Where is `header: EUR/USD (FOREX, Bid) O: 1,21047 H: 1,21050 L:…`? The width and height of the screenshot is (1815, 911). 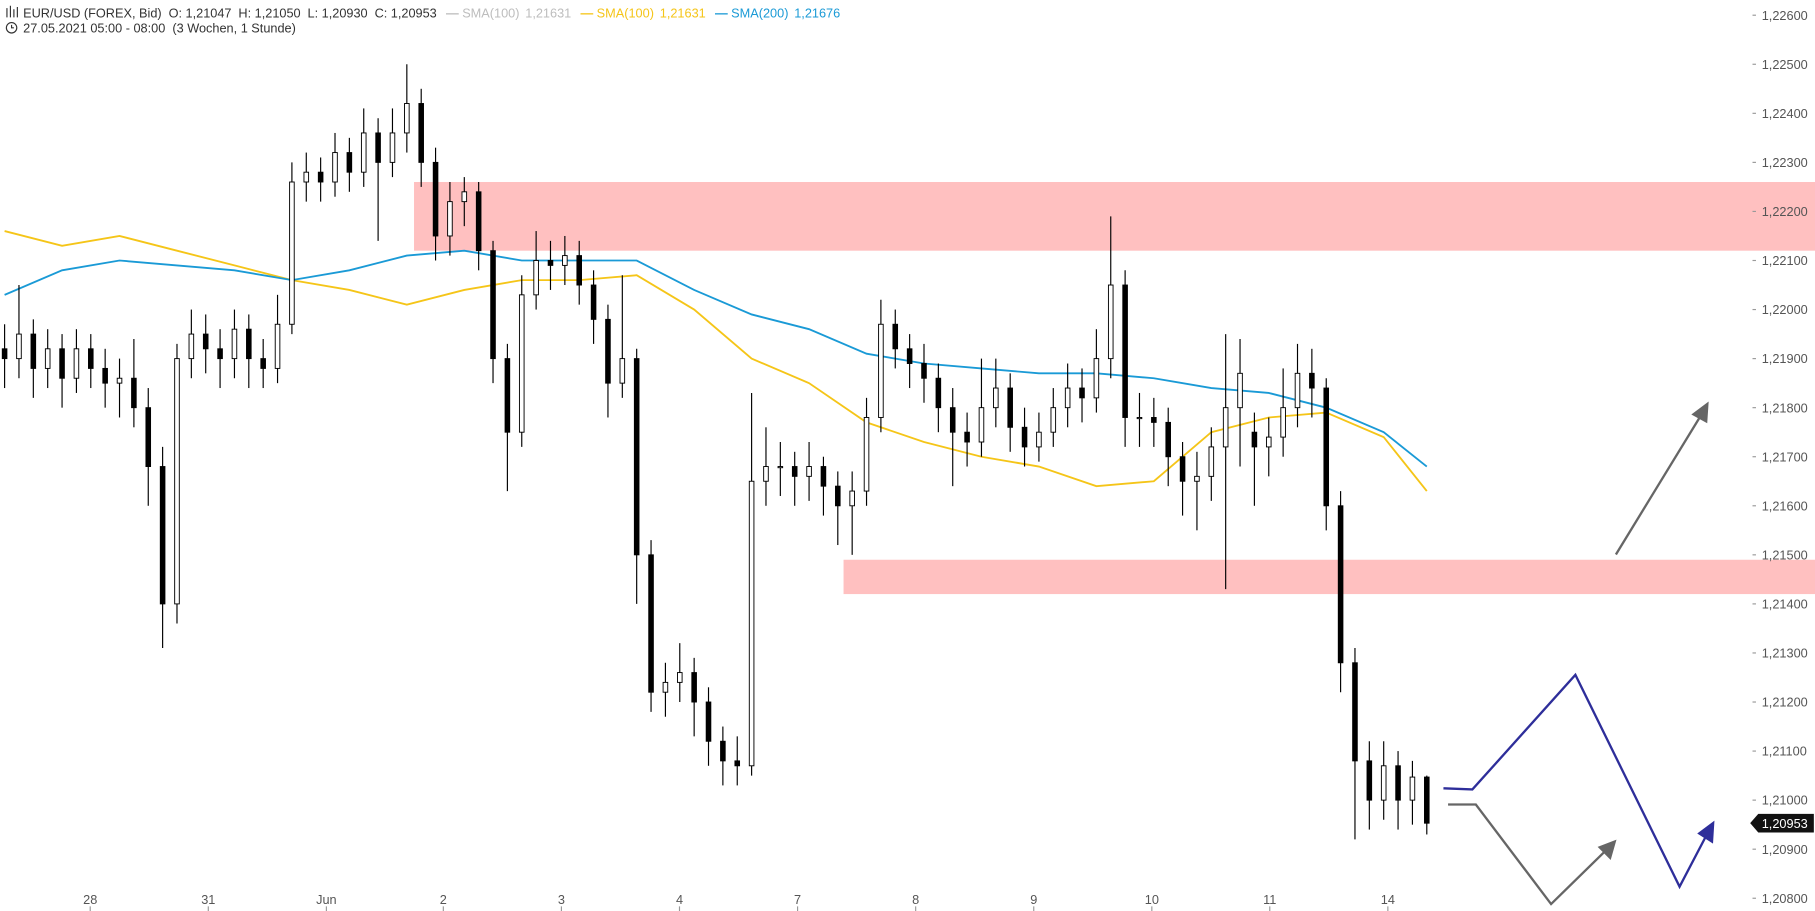 header: EUR/USD (FOREX, Bid) O: 1,21047 H: 1,21050 L:… is located at coordinates (431, 12).